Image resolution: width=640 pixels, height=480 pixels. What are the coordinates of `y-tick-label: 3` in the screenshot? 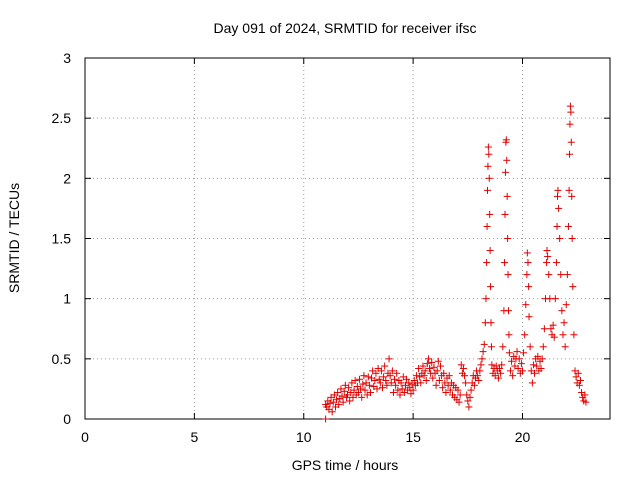 It's located at (67, 58).